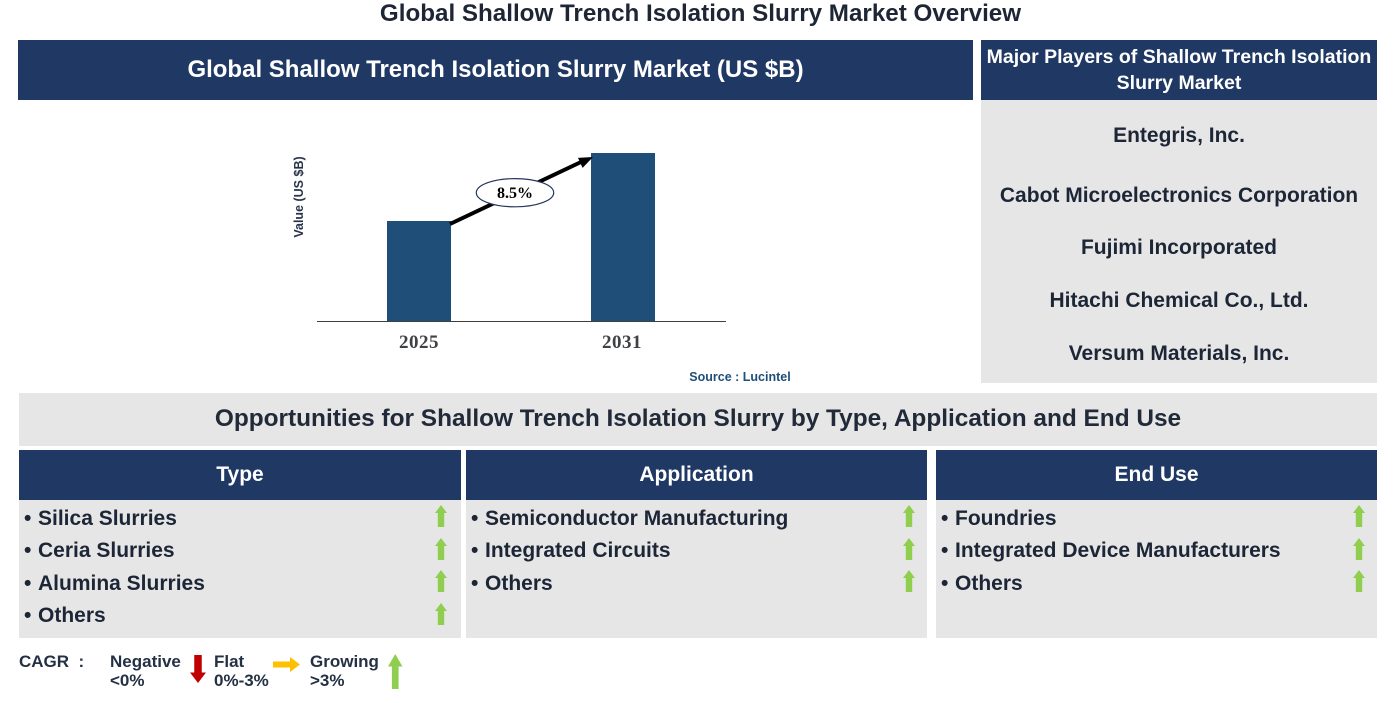 The height and width of the screenshot is (703, 1393). Describe the element at coordinates (739, 377) in the screenshot. I see `svg-text: Source : Lucintel` at that location.